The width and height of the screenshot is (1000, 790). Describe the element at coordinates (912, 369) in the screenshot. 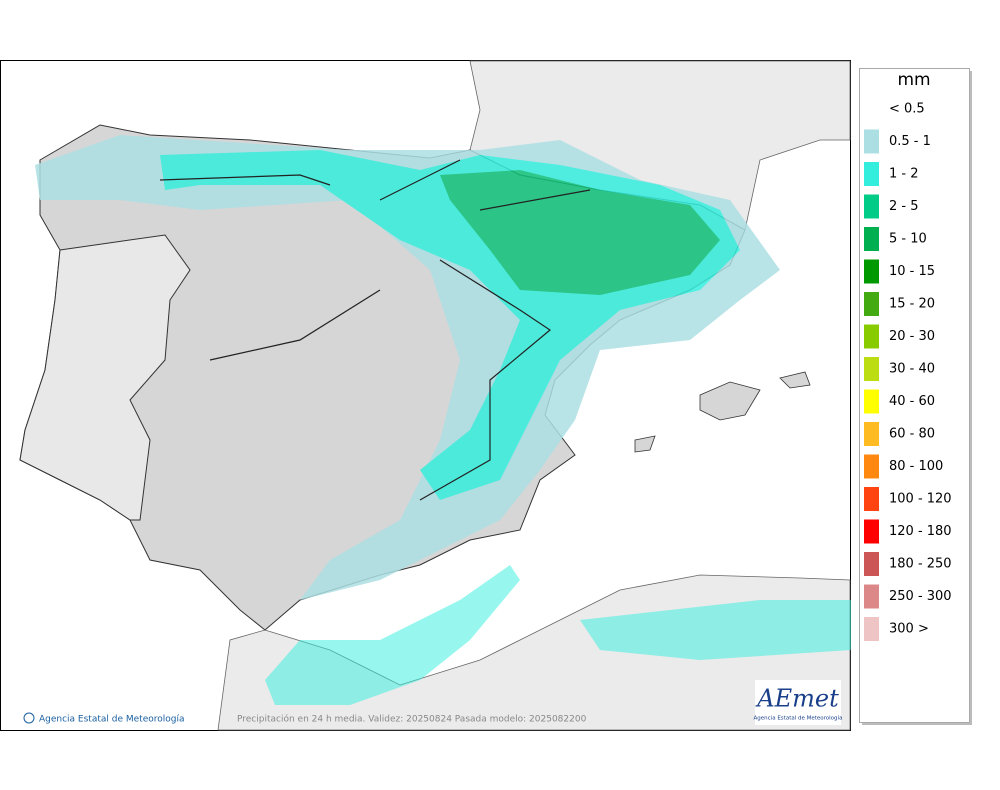

I see `legend-label: 30 - 40` at that location.